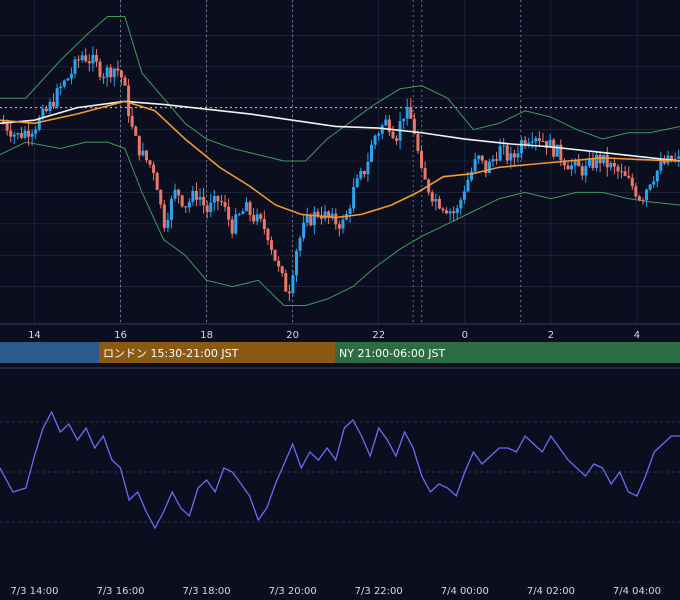 The width and height of the screenshot is (680, 600). Describe the element at coordinates (34, 335) in the screenshot. I see `price-x-tick-label: 14` at that location.